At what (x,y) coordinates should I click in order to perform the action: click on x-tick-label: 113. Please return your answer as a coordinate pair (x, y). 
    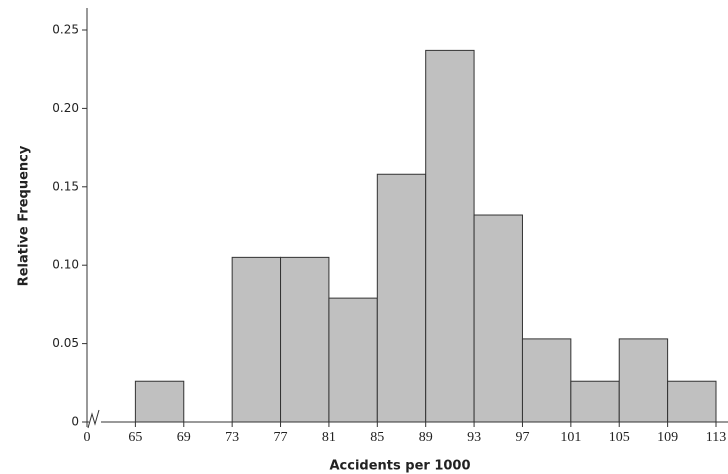
    Looking at the image, I should click on (716, 437).